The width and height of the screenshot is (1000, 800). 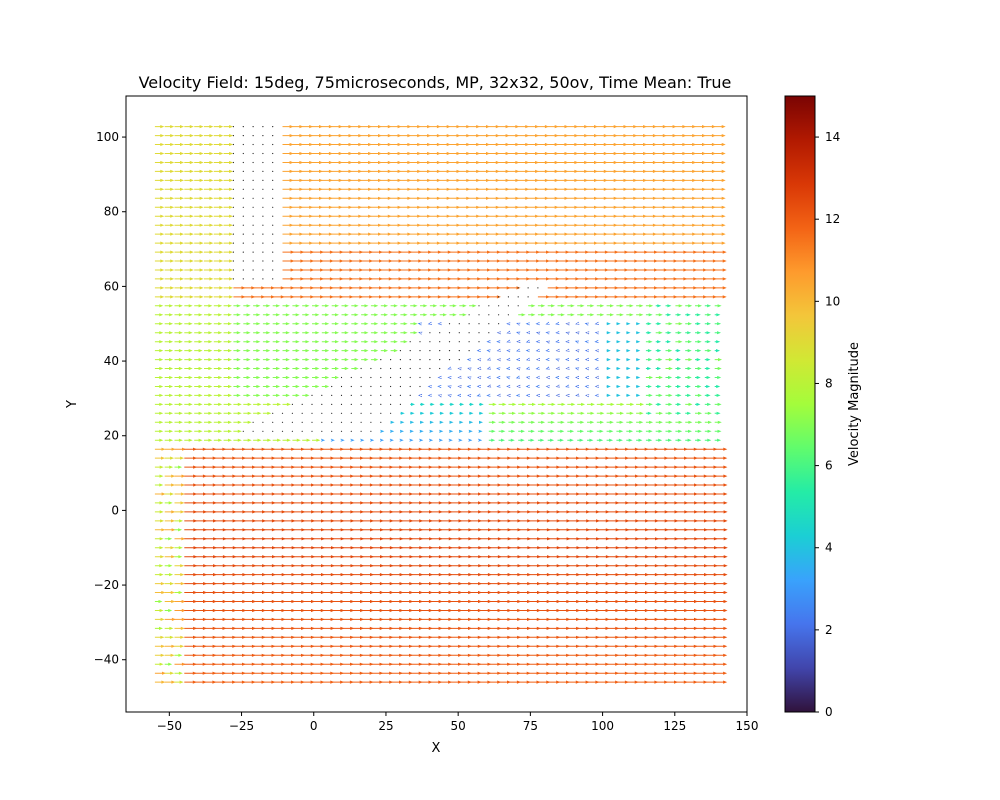 I want to click on x-tick-label: −50, so click(x=169, y=726).